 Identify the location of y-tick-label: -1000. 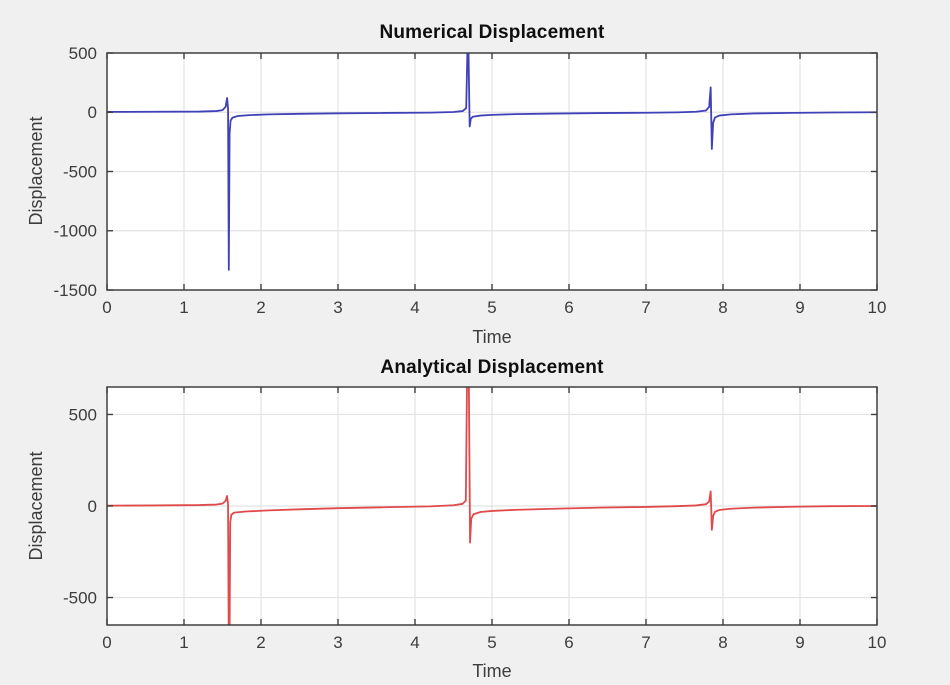
(75, 231).